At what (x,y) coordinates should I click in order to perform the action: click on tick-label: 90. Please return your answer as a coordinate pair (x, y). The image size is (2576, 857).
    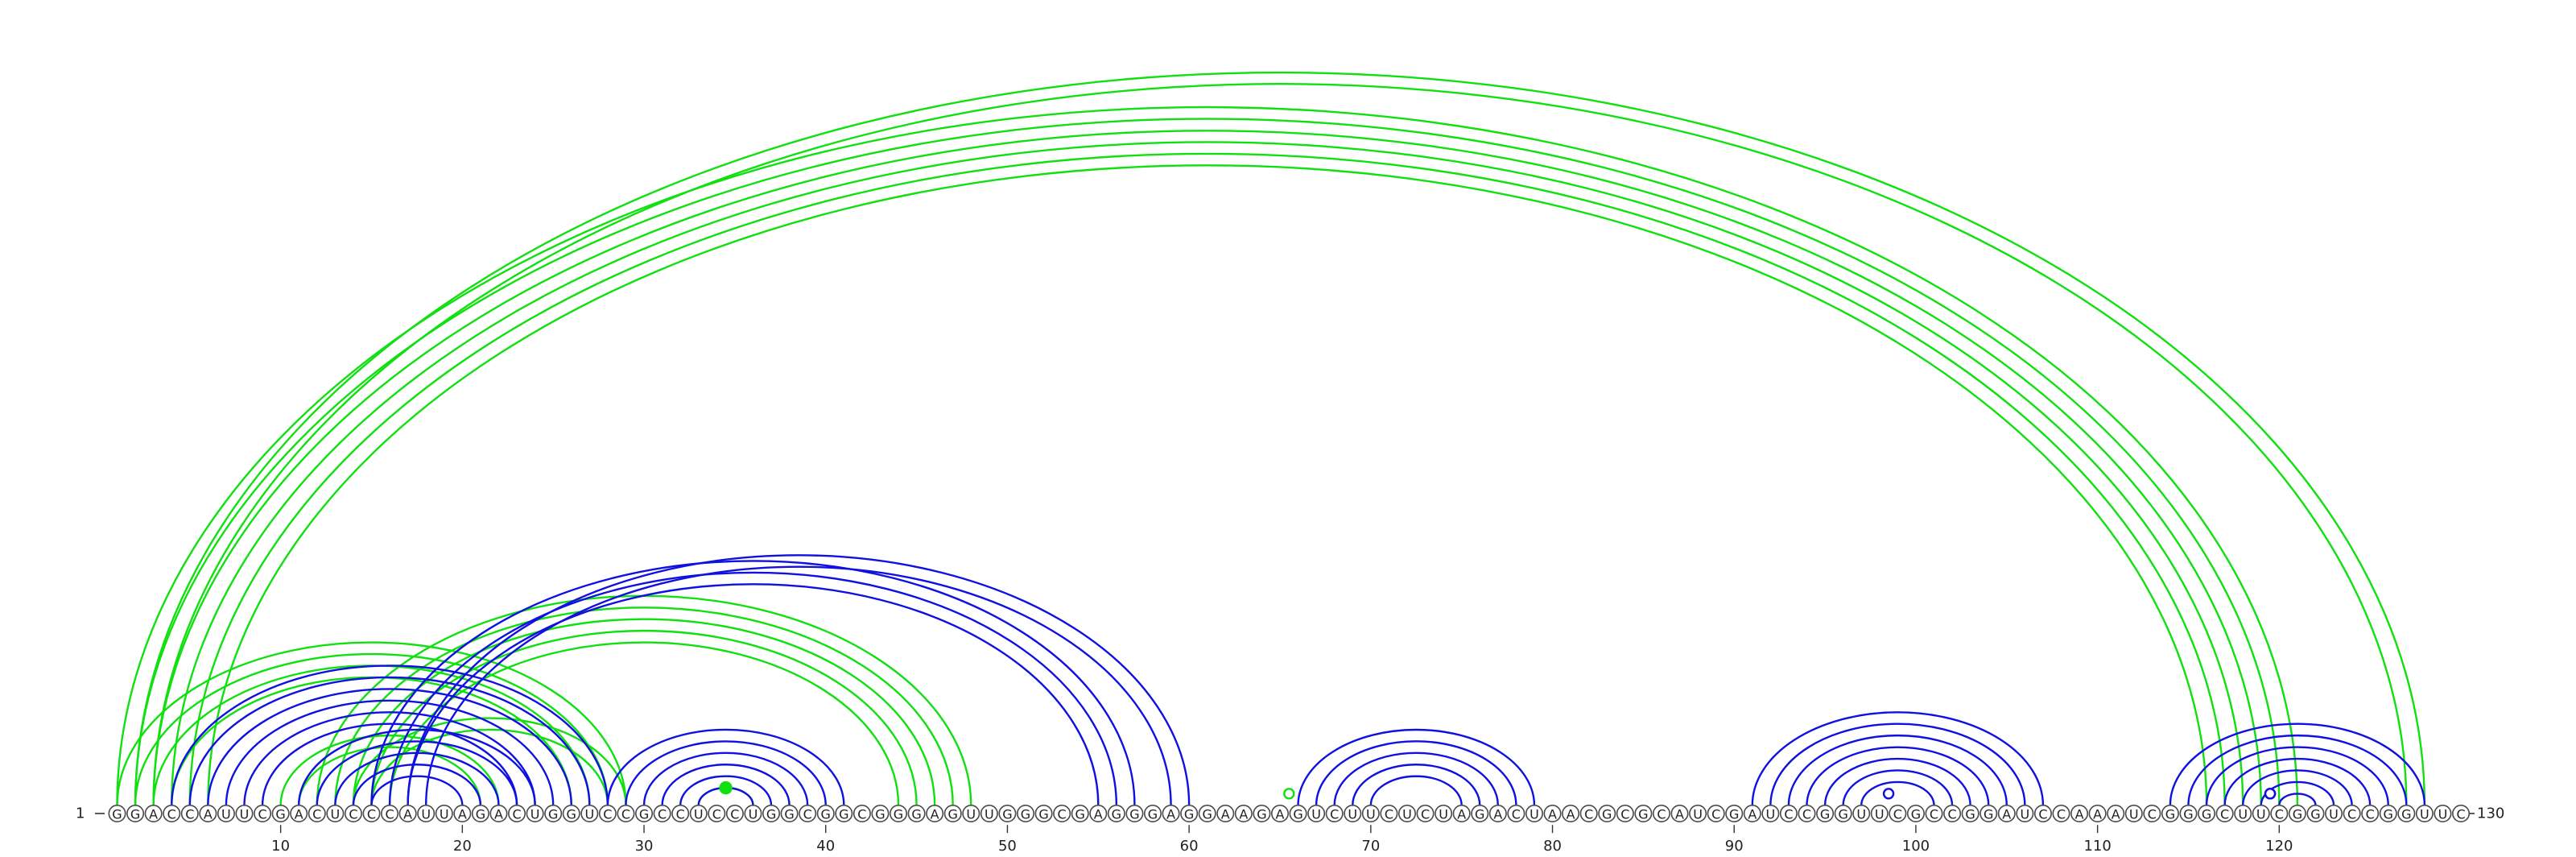
    Looking at the image, I should click on (1734, 846).